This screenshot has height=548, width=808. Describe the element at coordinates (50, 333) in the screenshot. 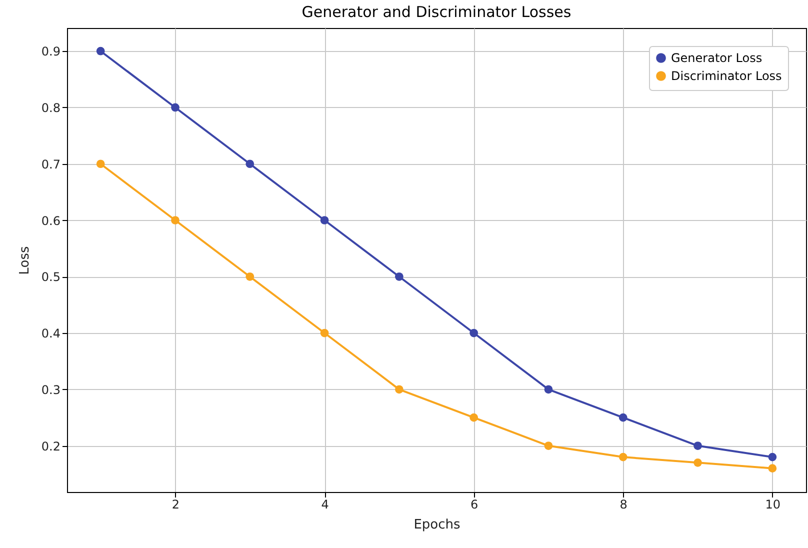

I see `y-tick-label: 0.4` at that location.